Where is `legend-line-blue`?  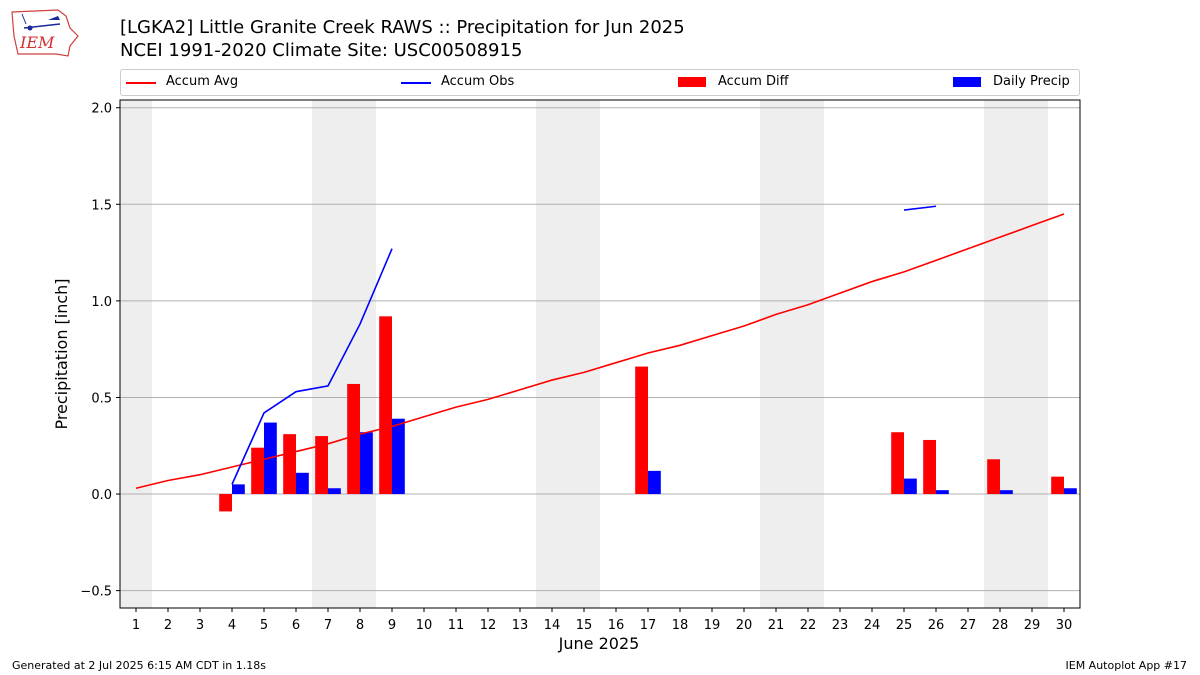
legend-line-blue is located at coordinates (416, 83).